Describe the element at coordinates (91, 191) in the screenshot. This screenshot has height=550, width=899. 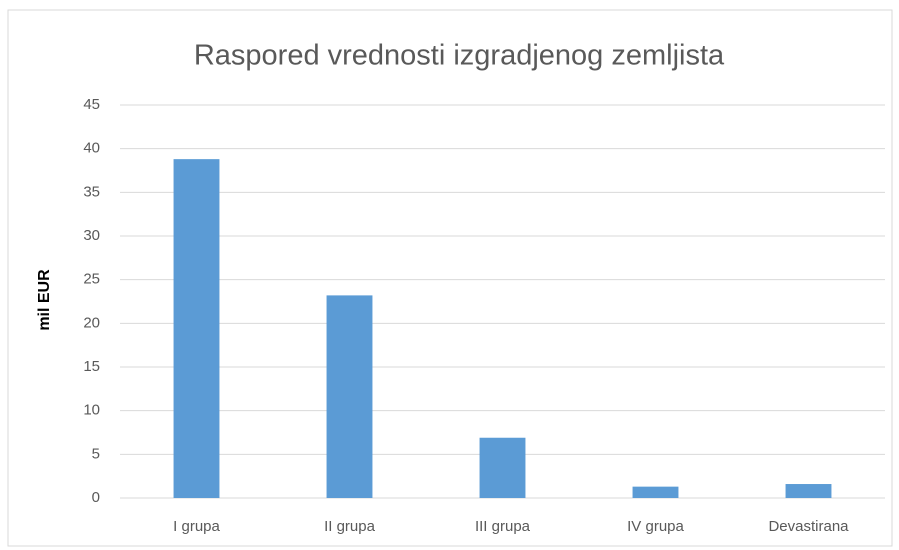
I see `y-tick-label: 35` at that location.